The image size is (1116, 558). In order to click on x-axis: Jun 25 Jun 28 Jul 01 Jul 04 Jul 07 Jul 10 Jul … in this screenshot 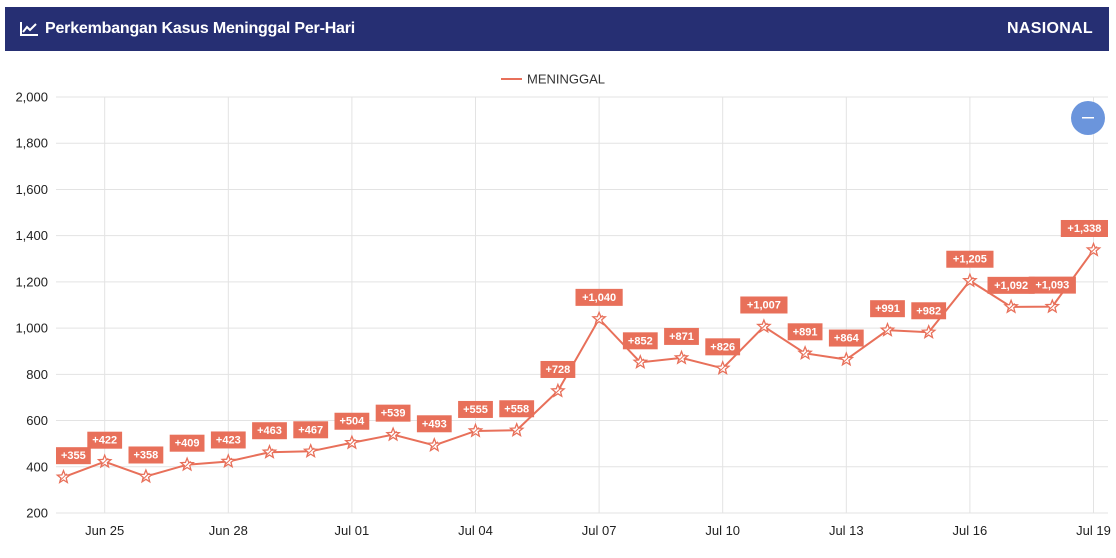, I will do `click(598, 530)`.